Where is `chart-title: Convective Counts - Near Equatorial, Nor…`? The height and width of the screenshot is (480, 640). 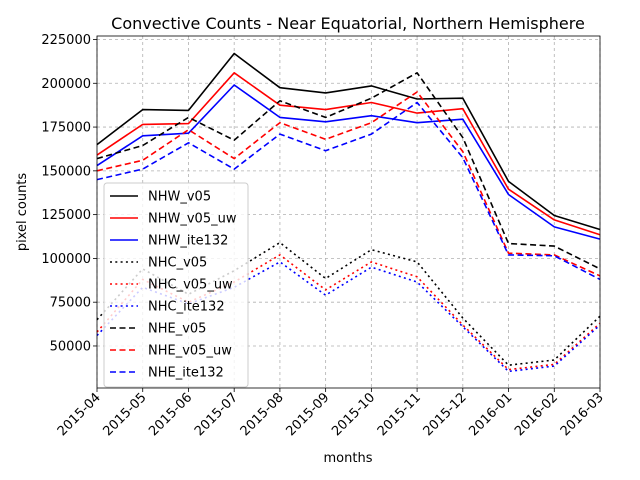
chart-title: Convective Counts - Near Equatorial, Nor… is located at coordinates (348, 23).